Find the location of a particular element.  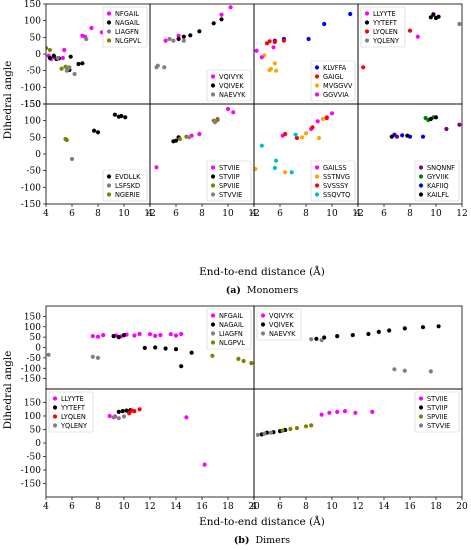

legend-label: NAEVYK is located at coordinates (232, 95).